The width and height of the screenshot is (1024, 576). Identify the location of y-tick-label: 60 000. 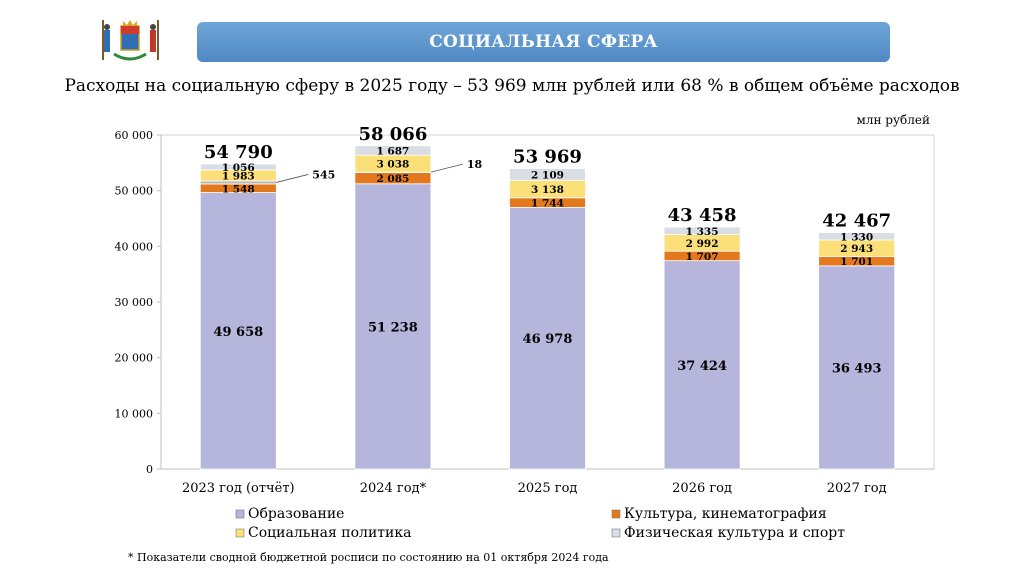
(134, 135).